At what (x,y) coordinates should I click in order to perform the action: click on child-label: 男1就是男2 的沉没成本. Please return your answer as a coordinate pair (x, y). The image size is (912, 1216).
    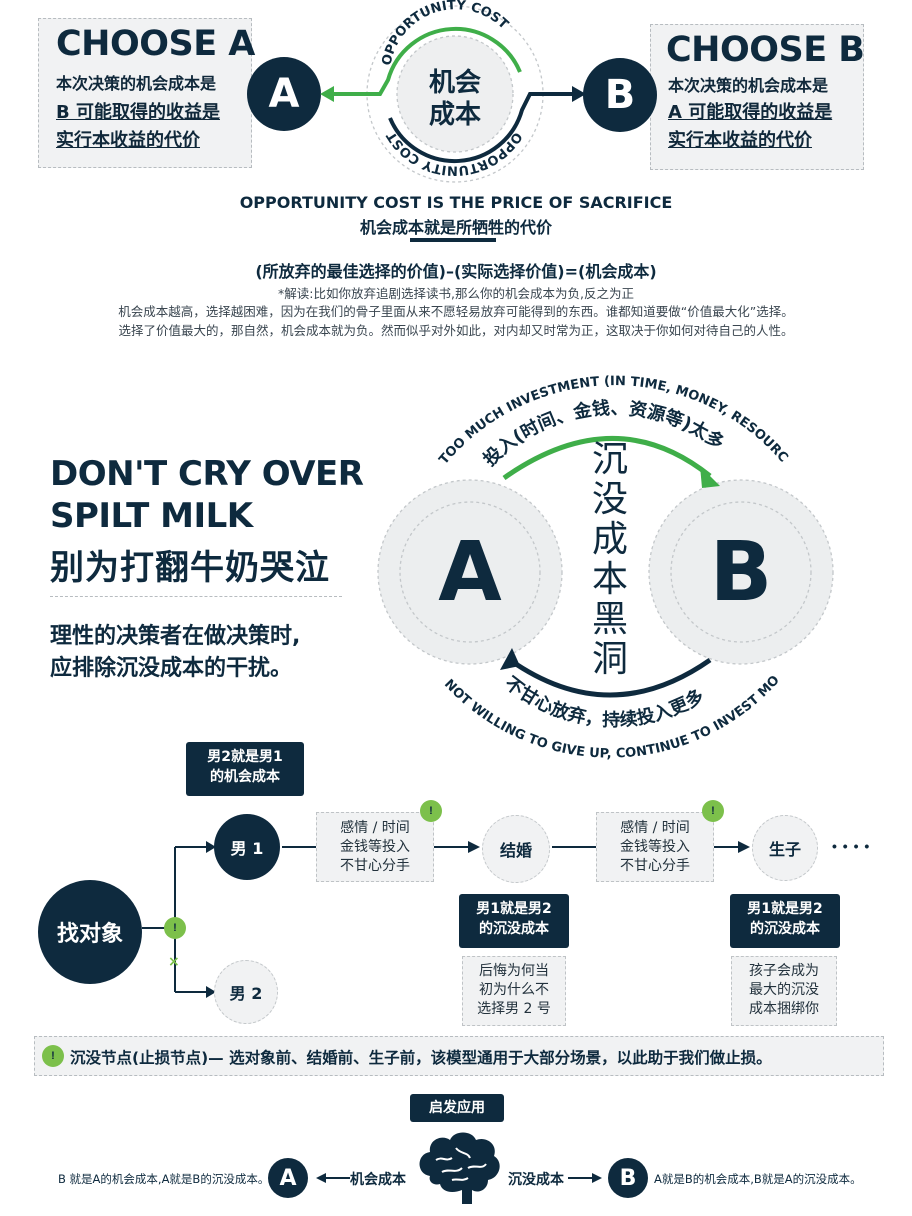
    Looking at the image, I should click on (785, 921).